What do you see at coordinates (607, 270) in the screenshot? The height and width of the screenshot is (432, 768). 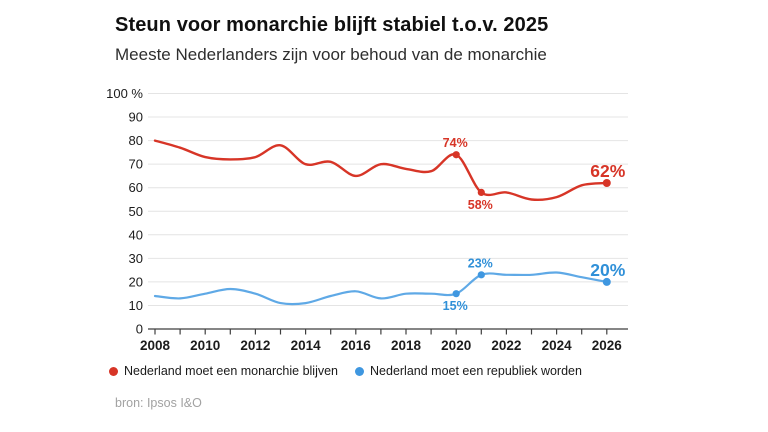 I see `series-end-label: 20%` at bounding box center [607, 270].